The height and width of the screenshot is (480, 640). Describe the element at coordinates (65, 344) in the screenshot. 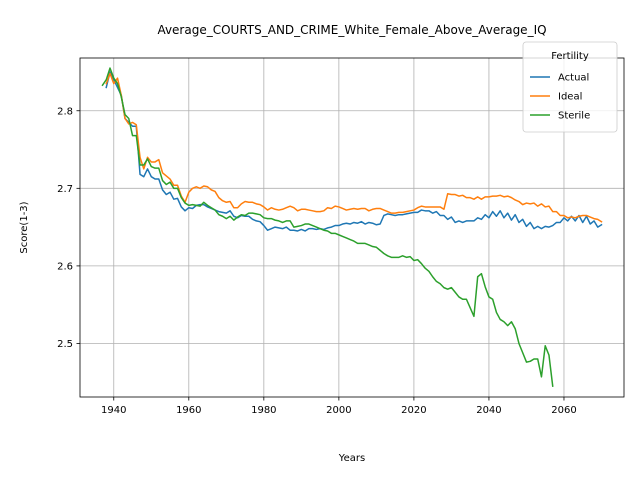

I see `y-tick-label: 2.5` at that location.